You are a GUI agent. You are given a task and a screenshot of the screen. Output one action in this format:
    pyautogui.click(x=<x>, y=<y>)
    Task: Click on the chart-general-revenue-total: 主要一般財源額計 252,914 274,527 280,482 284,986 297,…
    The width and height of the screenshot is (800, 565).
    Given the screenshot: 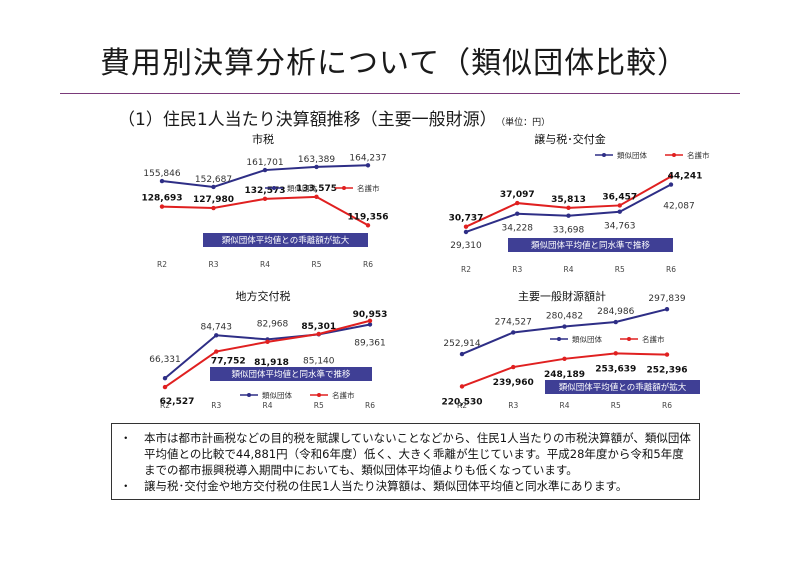 What is the action you would take?
    pyautogui.click(x=571, y=349)
    